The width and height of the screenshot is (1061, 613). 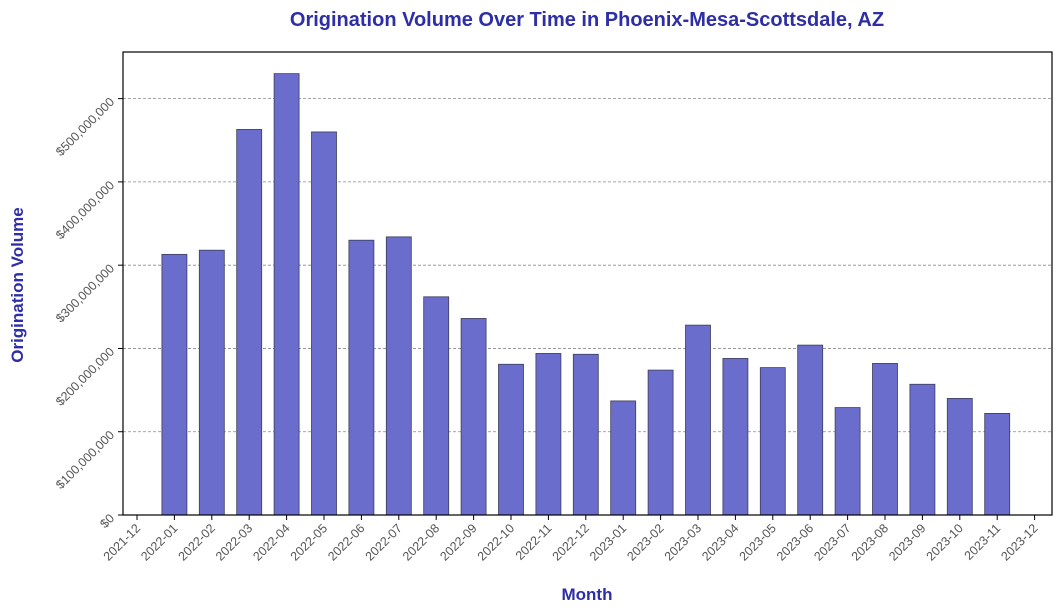 What do you see at coordinates (85, 377) in the screenshot?
I see `y-tick-label: $200,000,000` at bounding box center [85, 377].